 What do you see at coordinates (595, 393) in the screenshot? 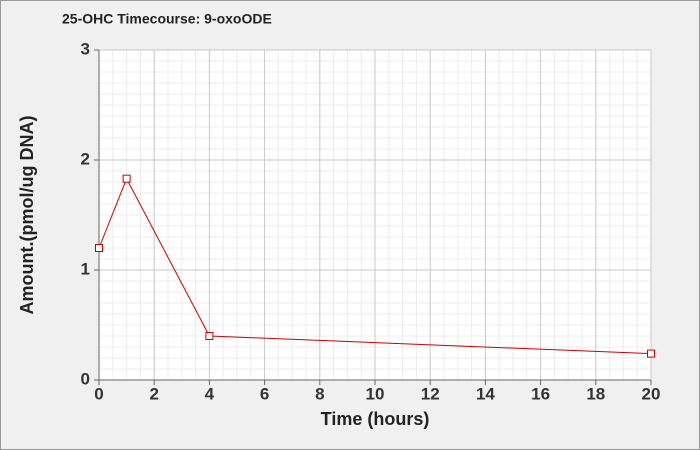
I see `x-tick-label: 18` at bounding box center [595, 393].